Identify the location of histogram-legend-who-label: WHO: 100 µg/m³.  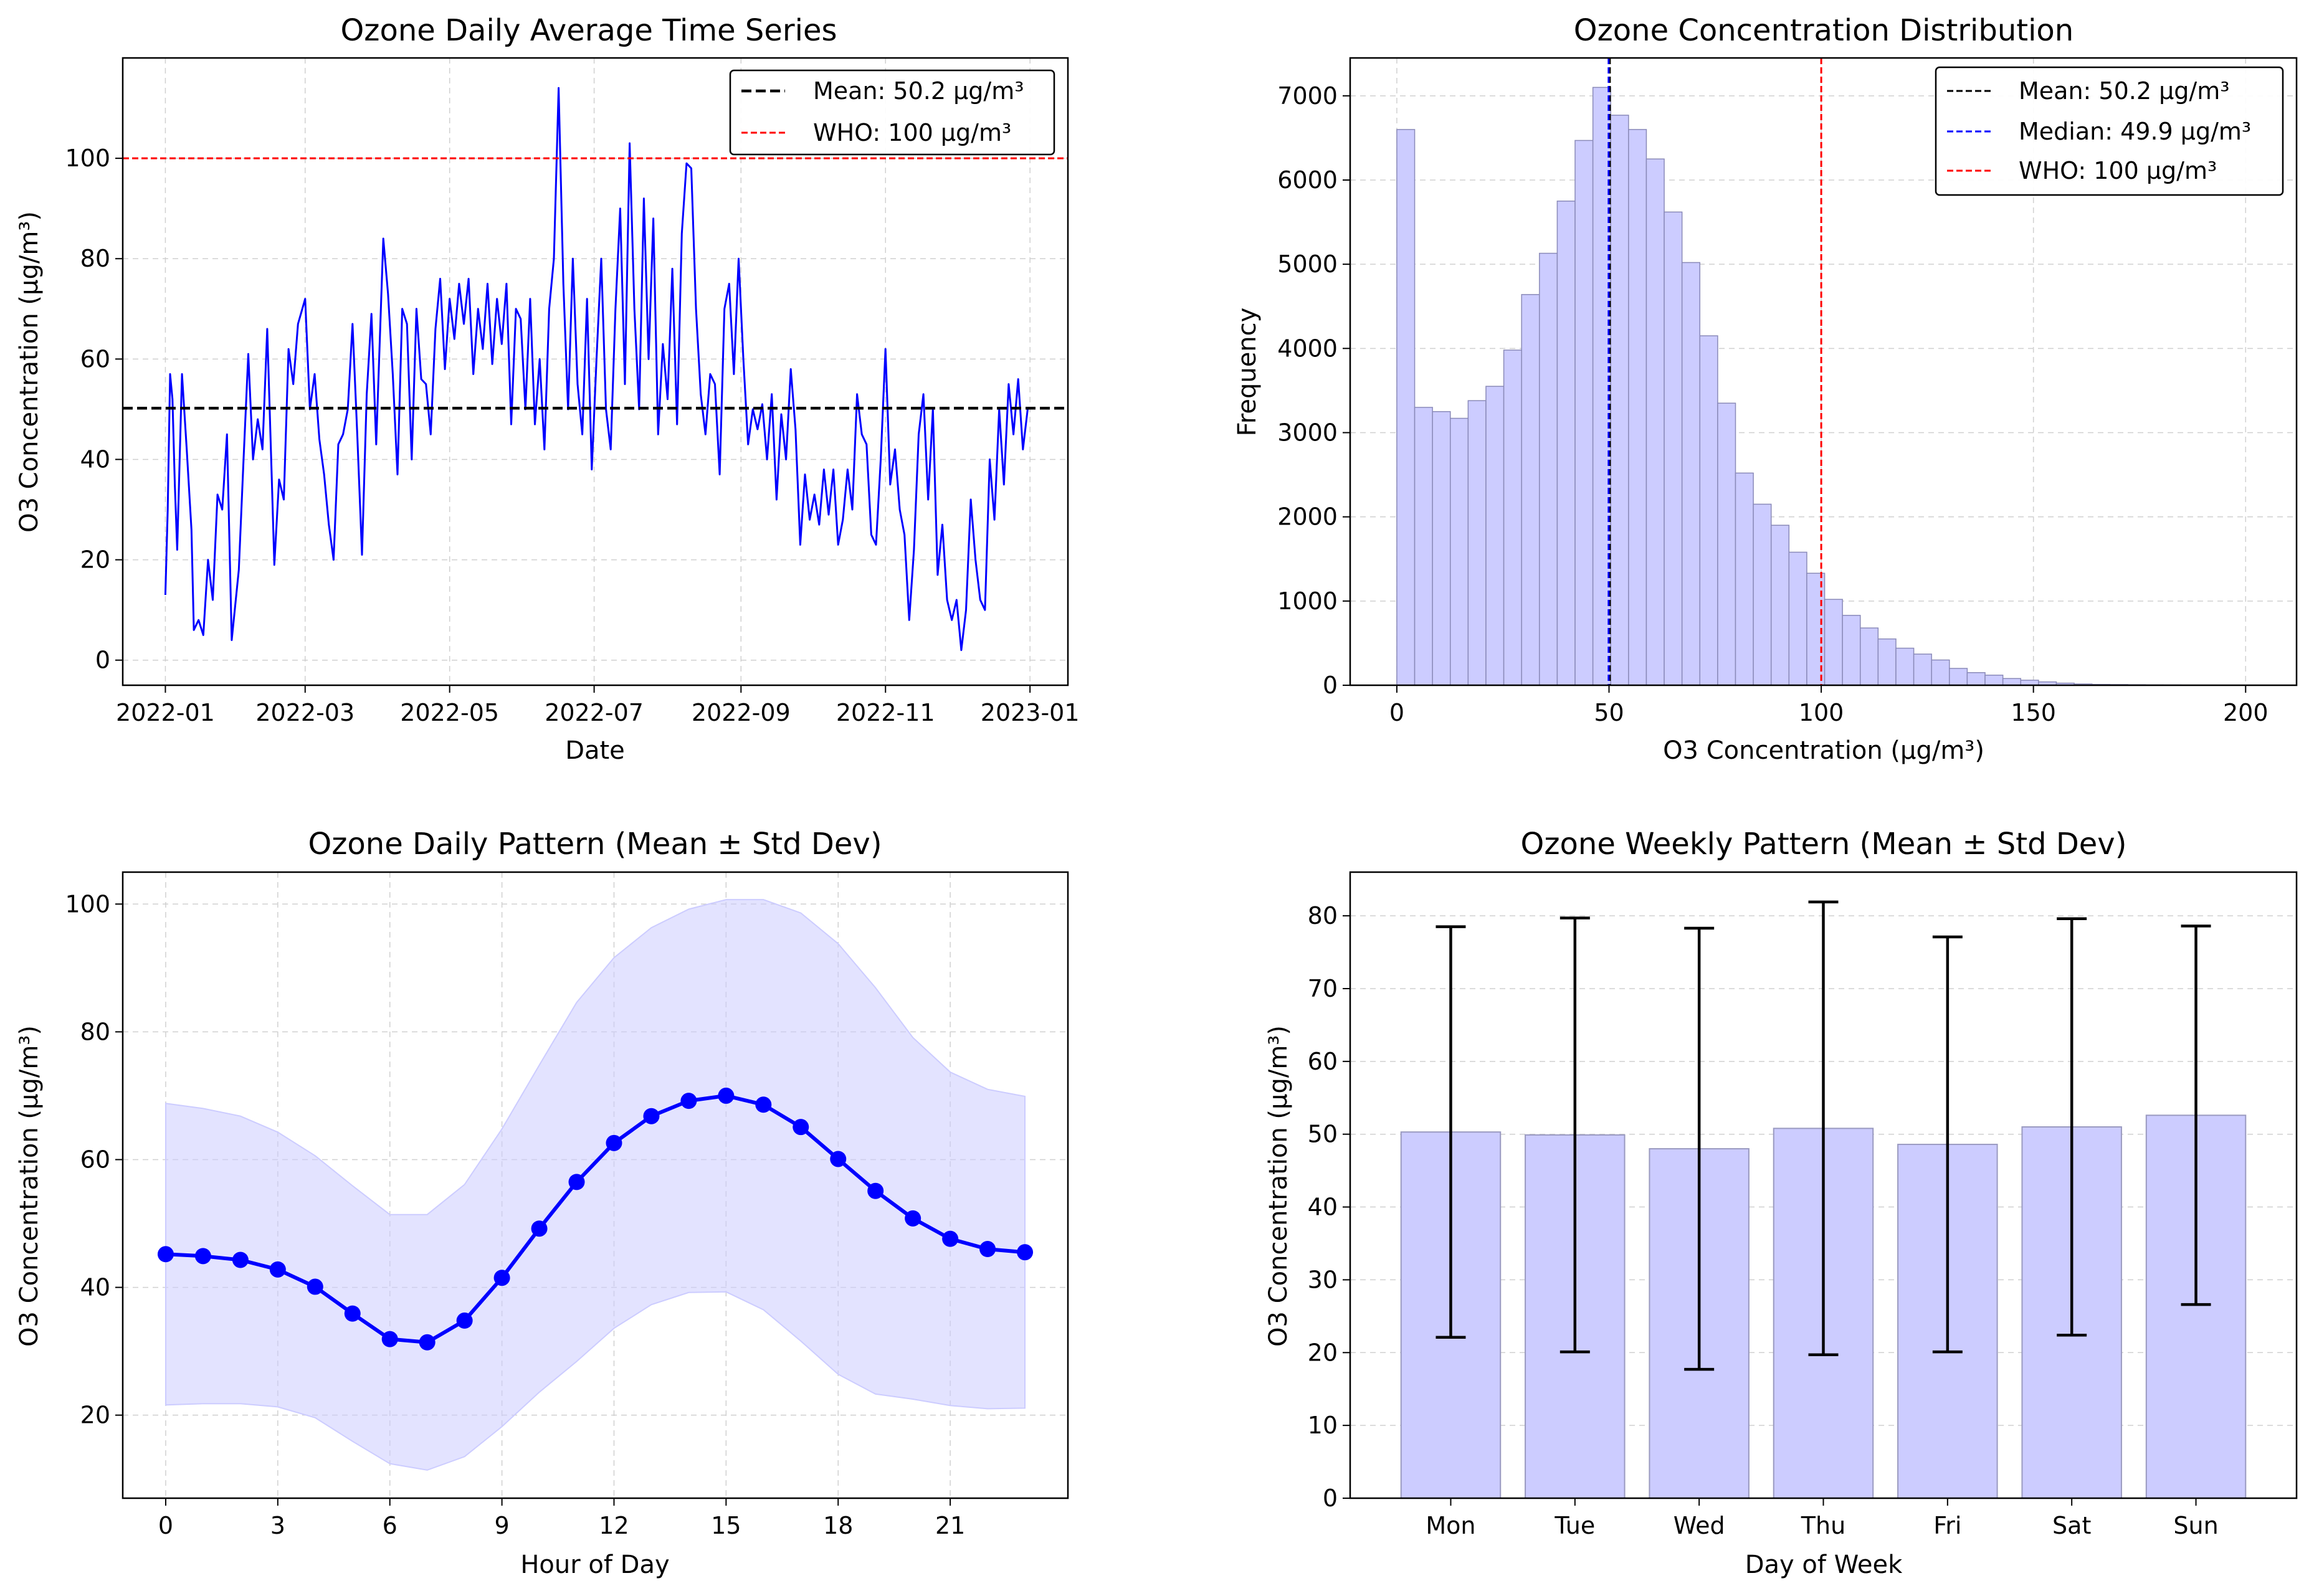
(2118, 171).